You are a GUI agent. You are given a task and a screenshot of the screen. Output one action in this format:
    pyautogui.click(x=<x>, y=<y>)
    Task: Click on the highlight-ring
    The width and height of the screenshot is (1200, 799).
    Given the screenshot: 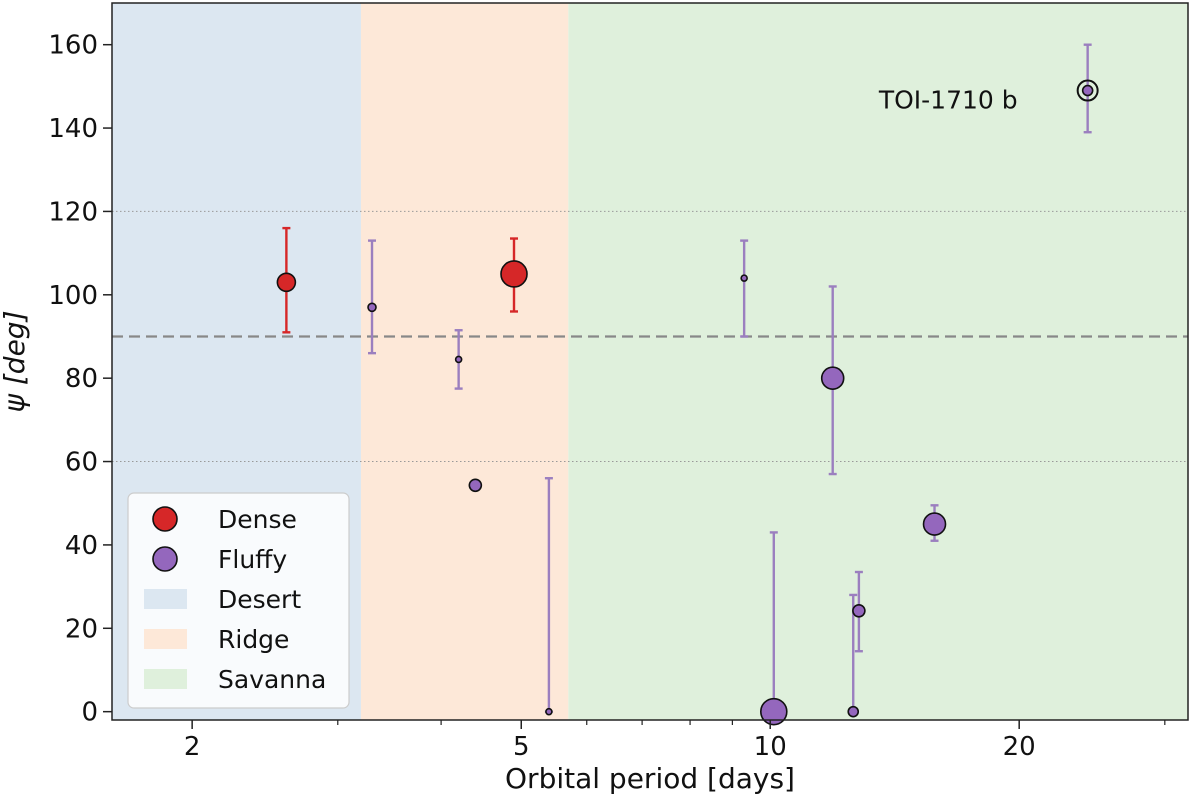 What is the action you would take?
    pyautogui.click(x=1087, y=90)
    